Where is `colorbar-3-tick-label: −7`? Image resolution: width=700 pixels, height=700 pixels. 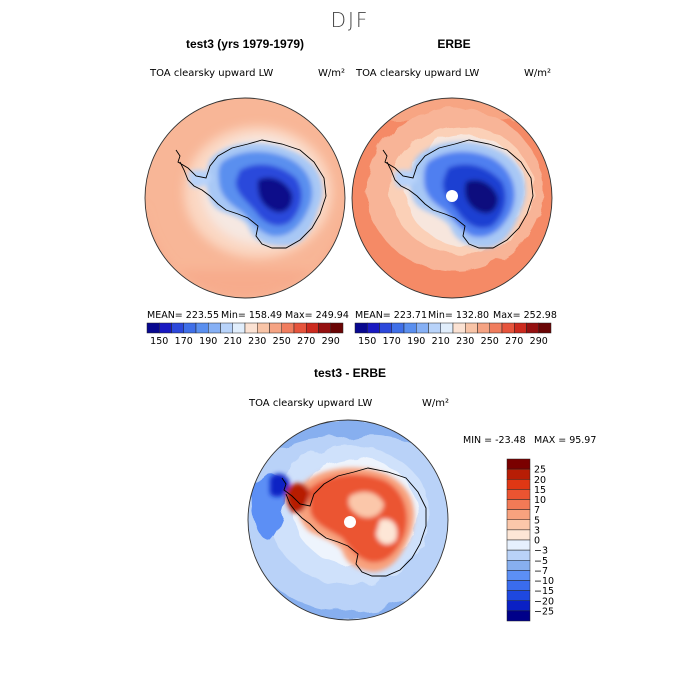
colorbar-3-tick-label: −7 is located at coordinates (541, 571).